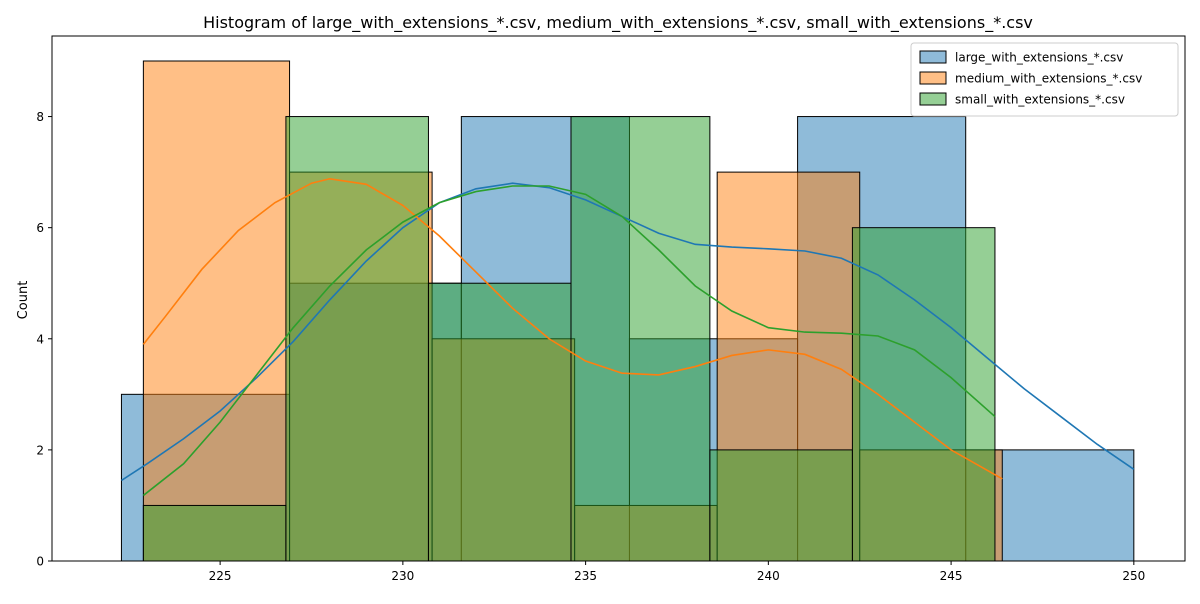 The height and width of the screenshot is (604, 1200). What do you see at coordinates (23, 300) in the screenshot?
I see `y-axis-label: Count` at bounding box center [23, 300].